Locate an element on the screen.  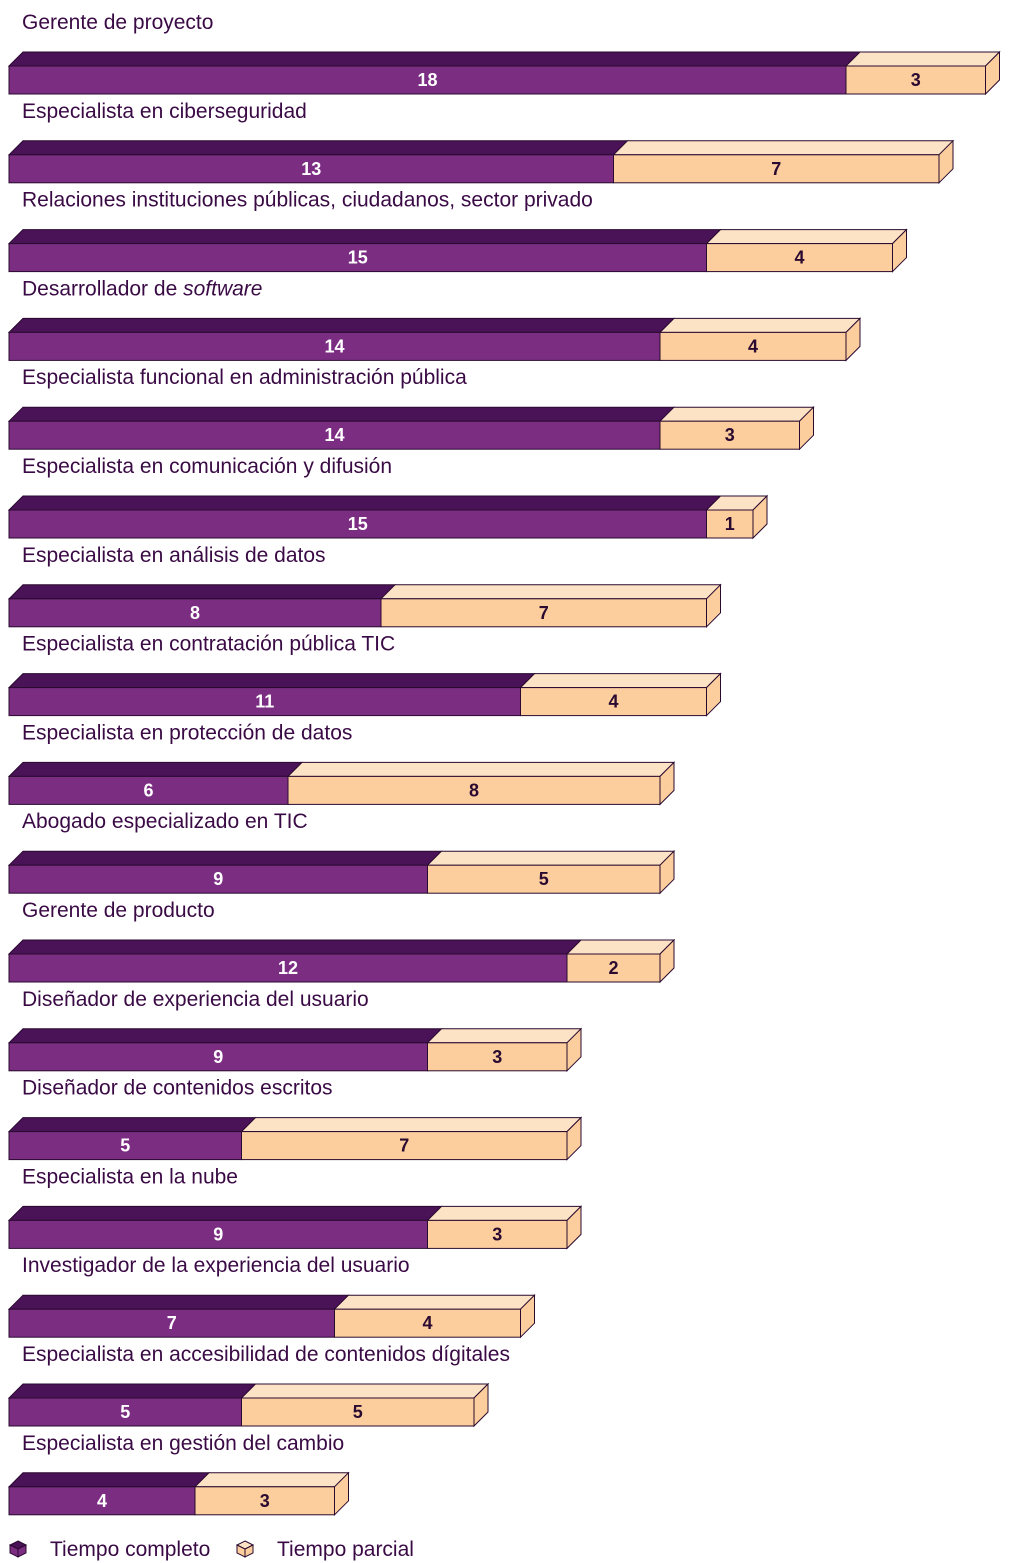
legend-item-part-time: Tiempo parcial is located at coordinates (324, 1549).